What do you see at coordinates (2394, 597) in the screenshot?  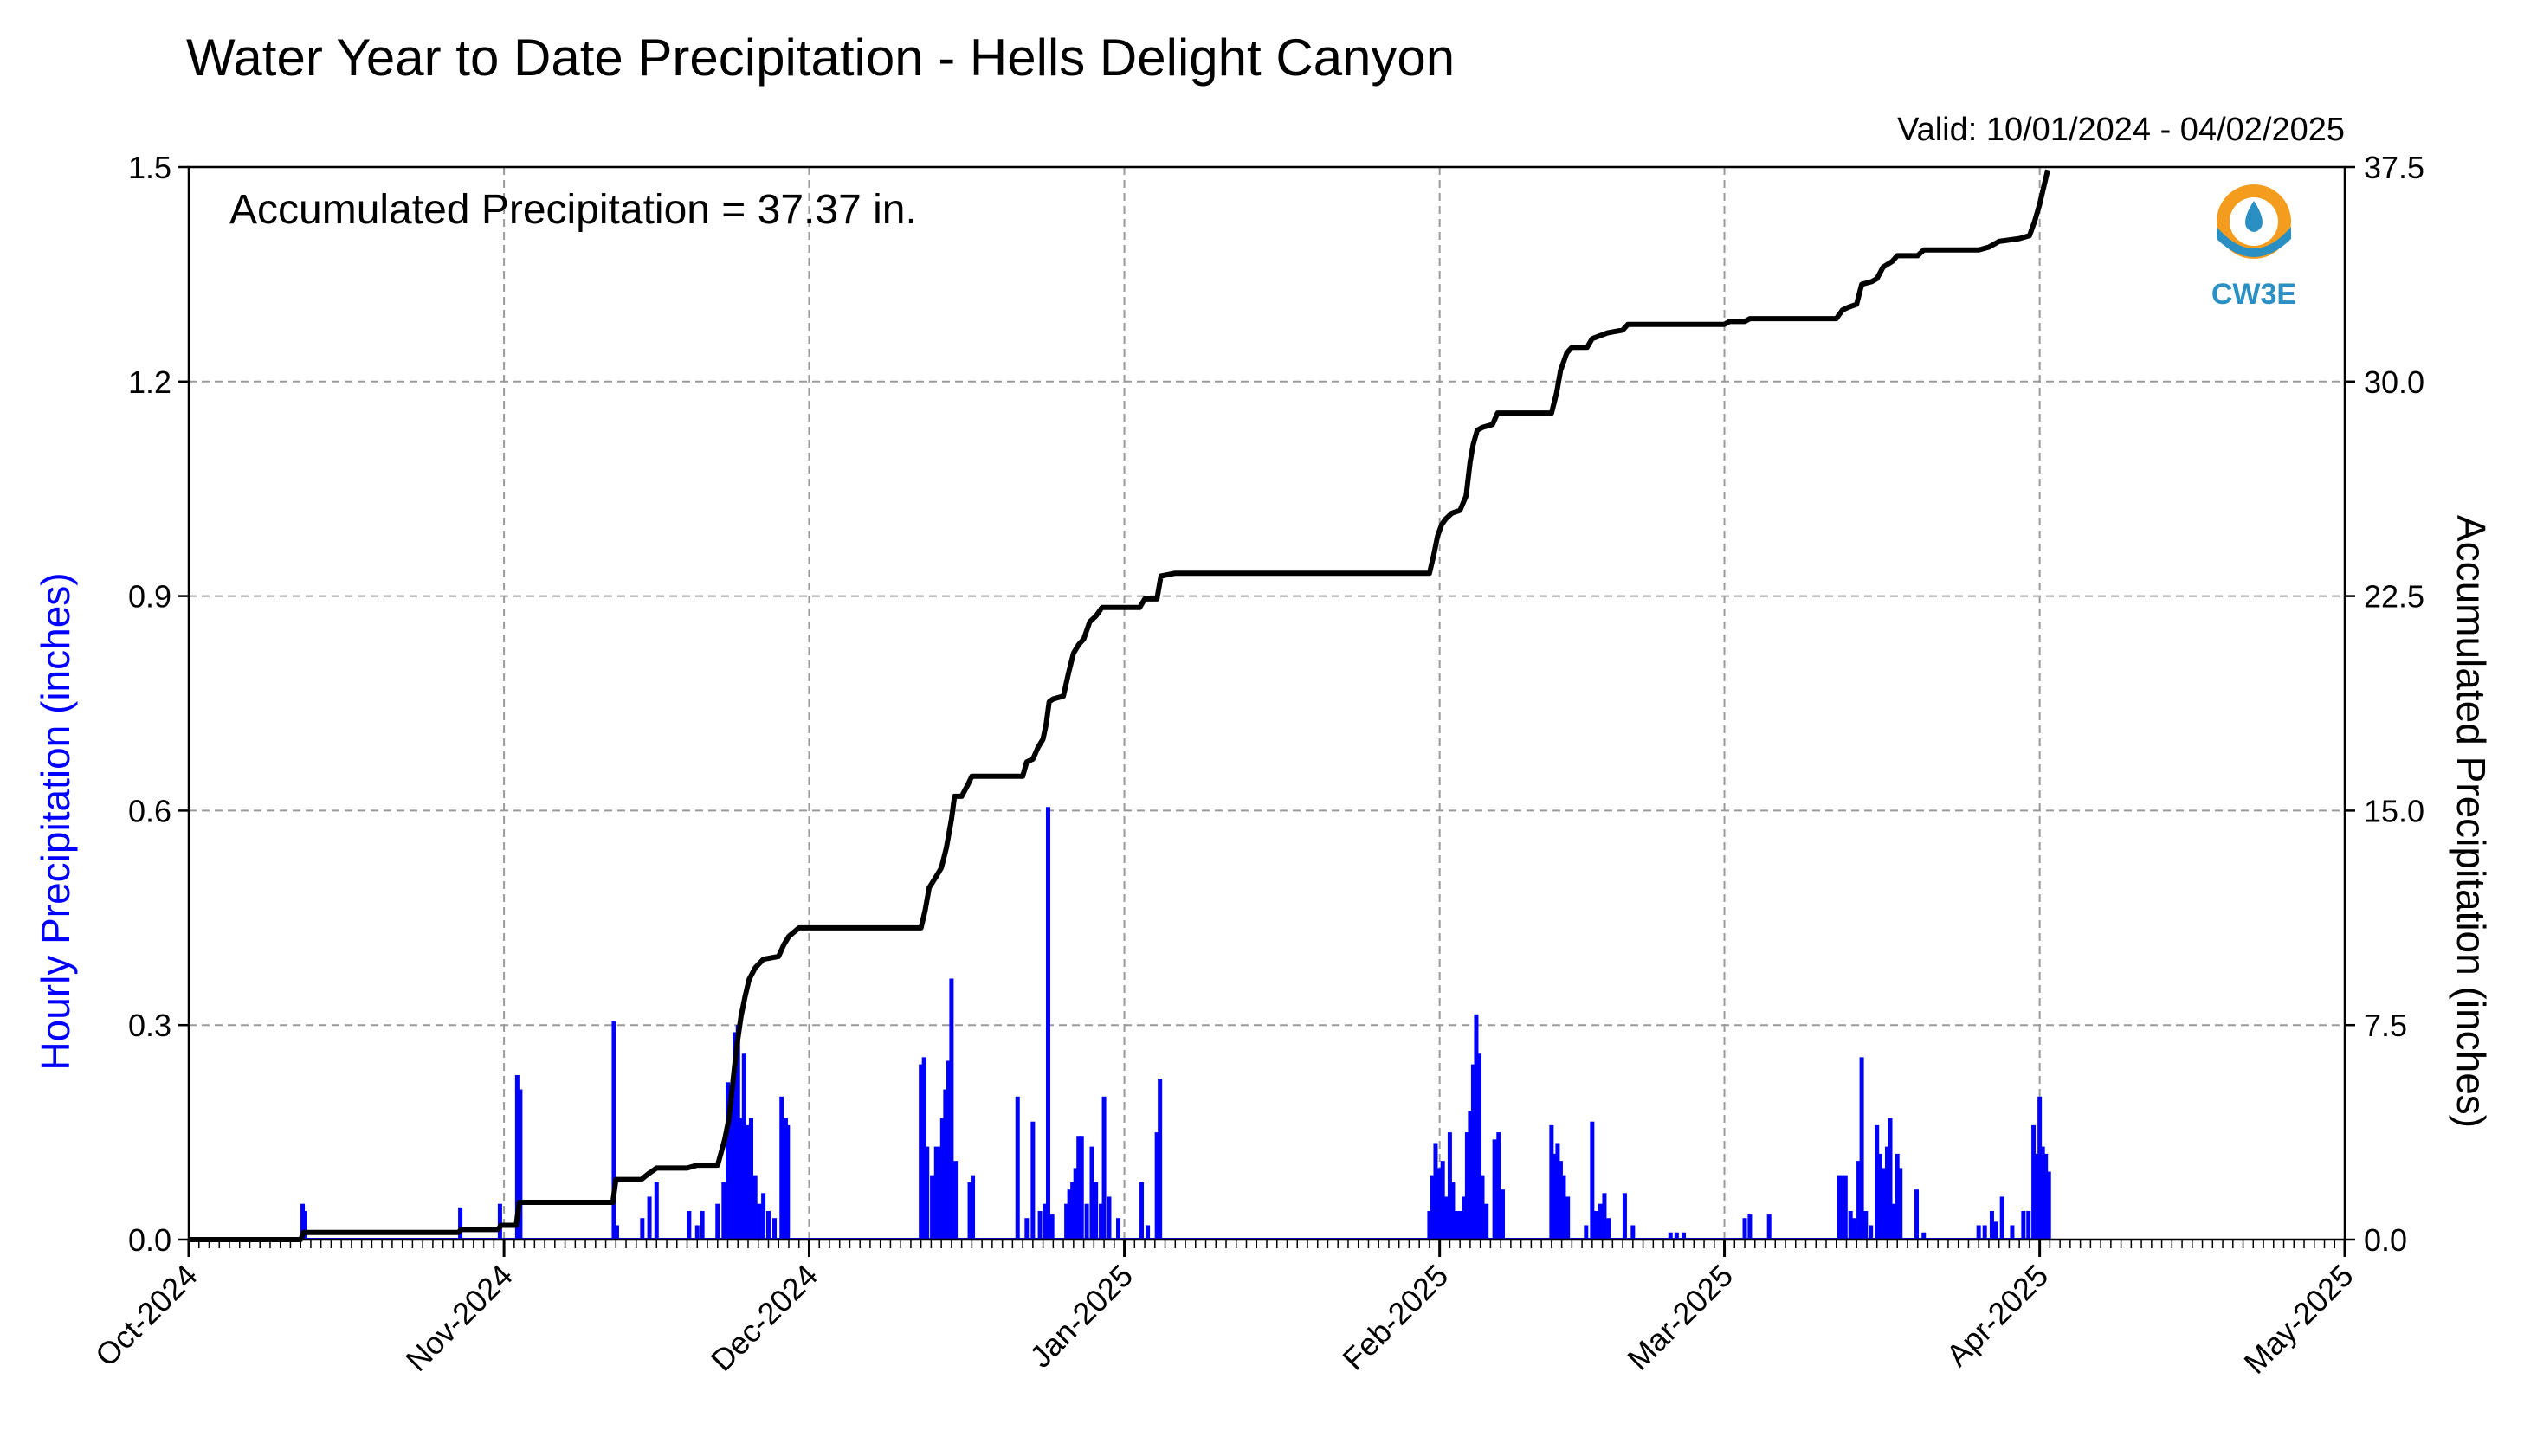 I see `y-right-tick-label: 22.5` at bounding box center [2394, 597].